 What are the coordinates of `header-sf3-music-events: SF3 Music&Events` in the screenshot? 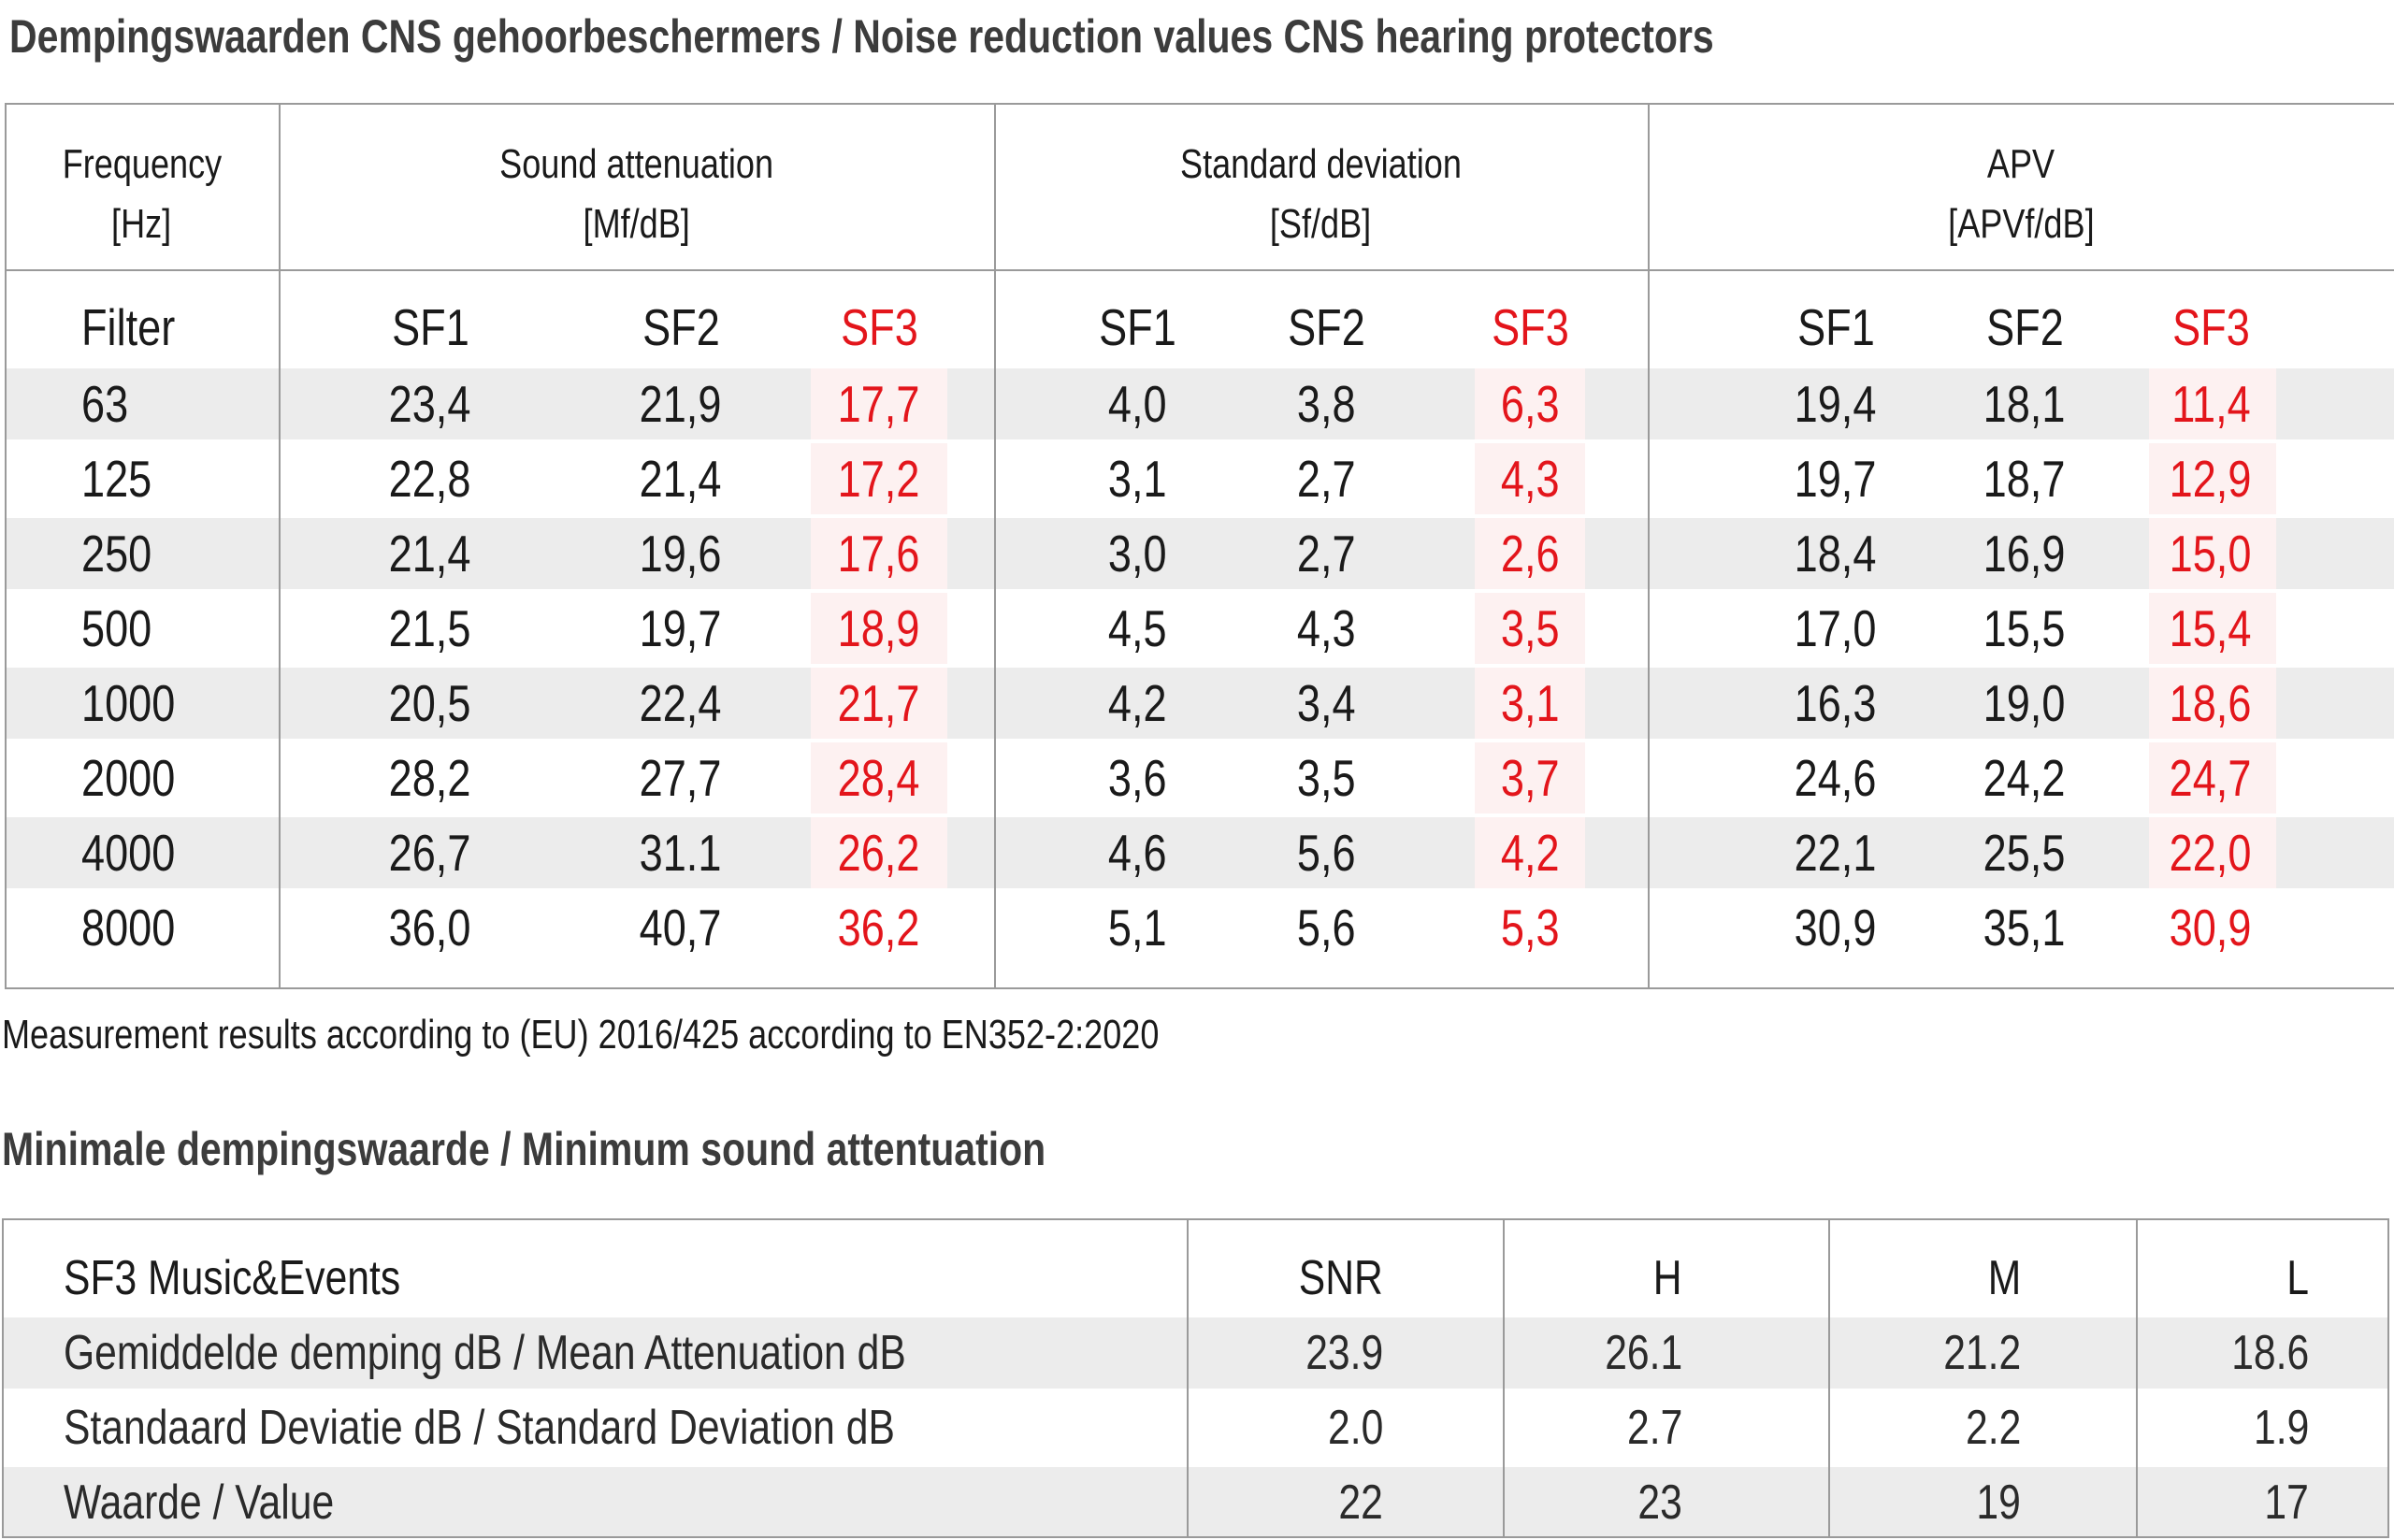 It's located at (232, 1278).